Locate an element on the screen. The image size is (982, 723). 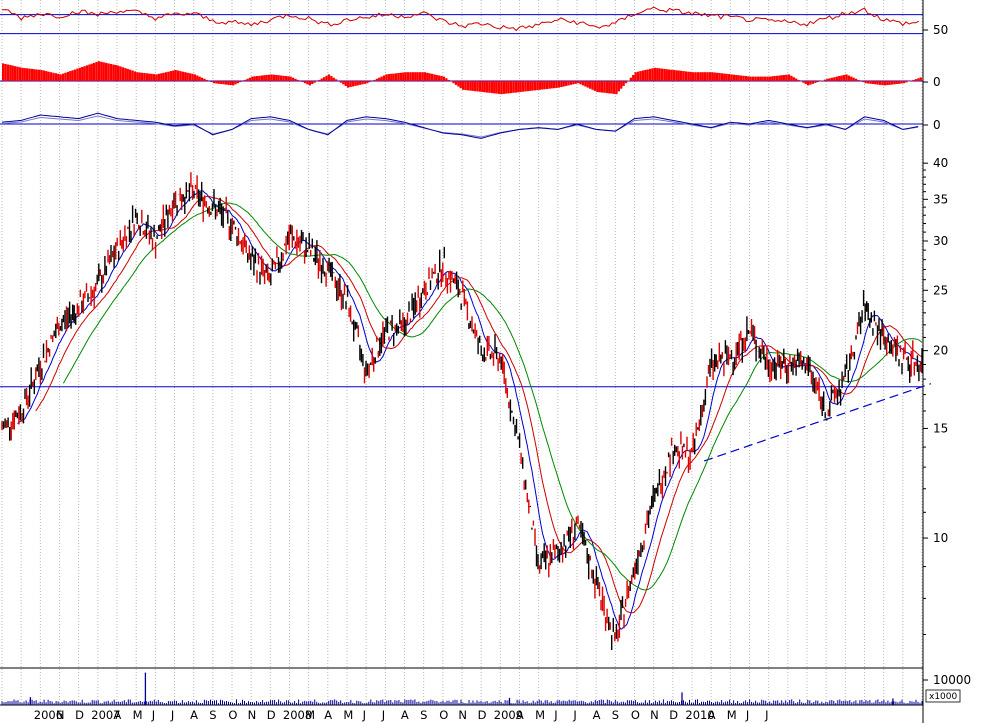
x-tick-label: N is located at coordinates (60, 715).